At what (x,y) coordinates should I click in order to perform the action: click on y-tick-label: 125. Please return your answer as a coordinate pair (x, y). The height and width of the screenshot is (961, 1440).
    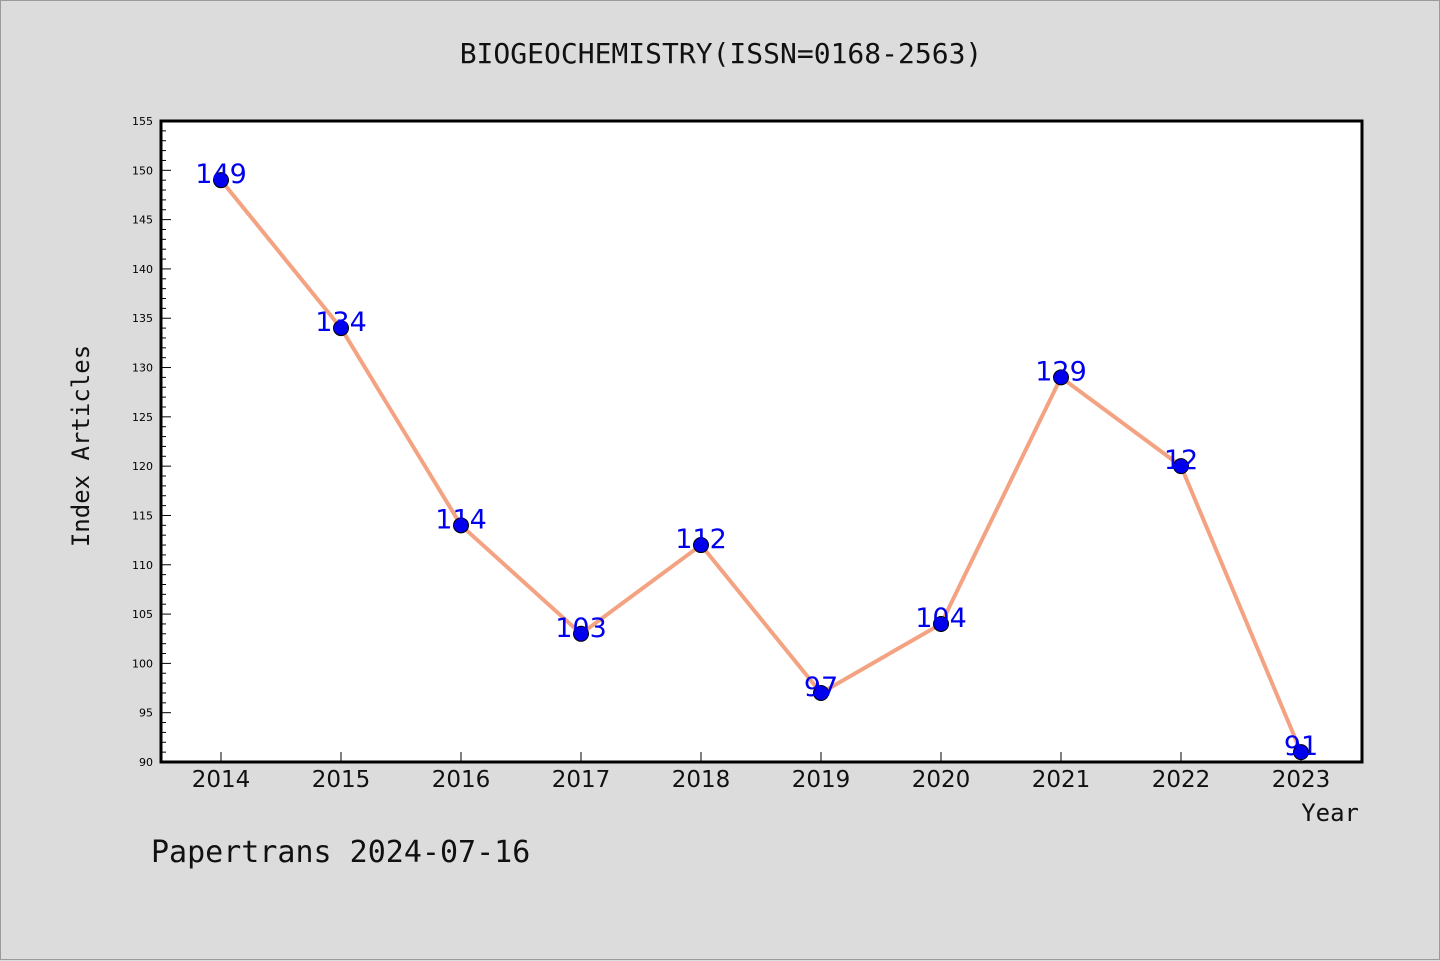
    Looking at the image, I should click on (142, 417).